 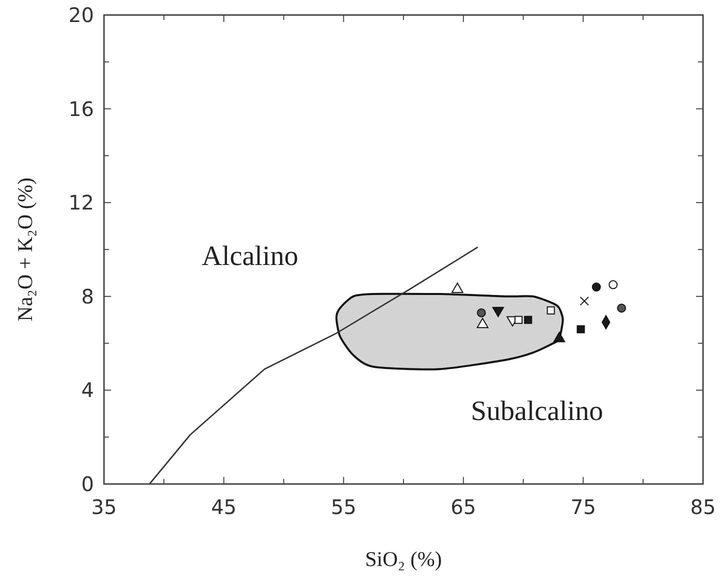 I want to click on x-axis-title: SiO₂ (%), so click(x=403, y=559).